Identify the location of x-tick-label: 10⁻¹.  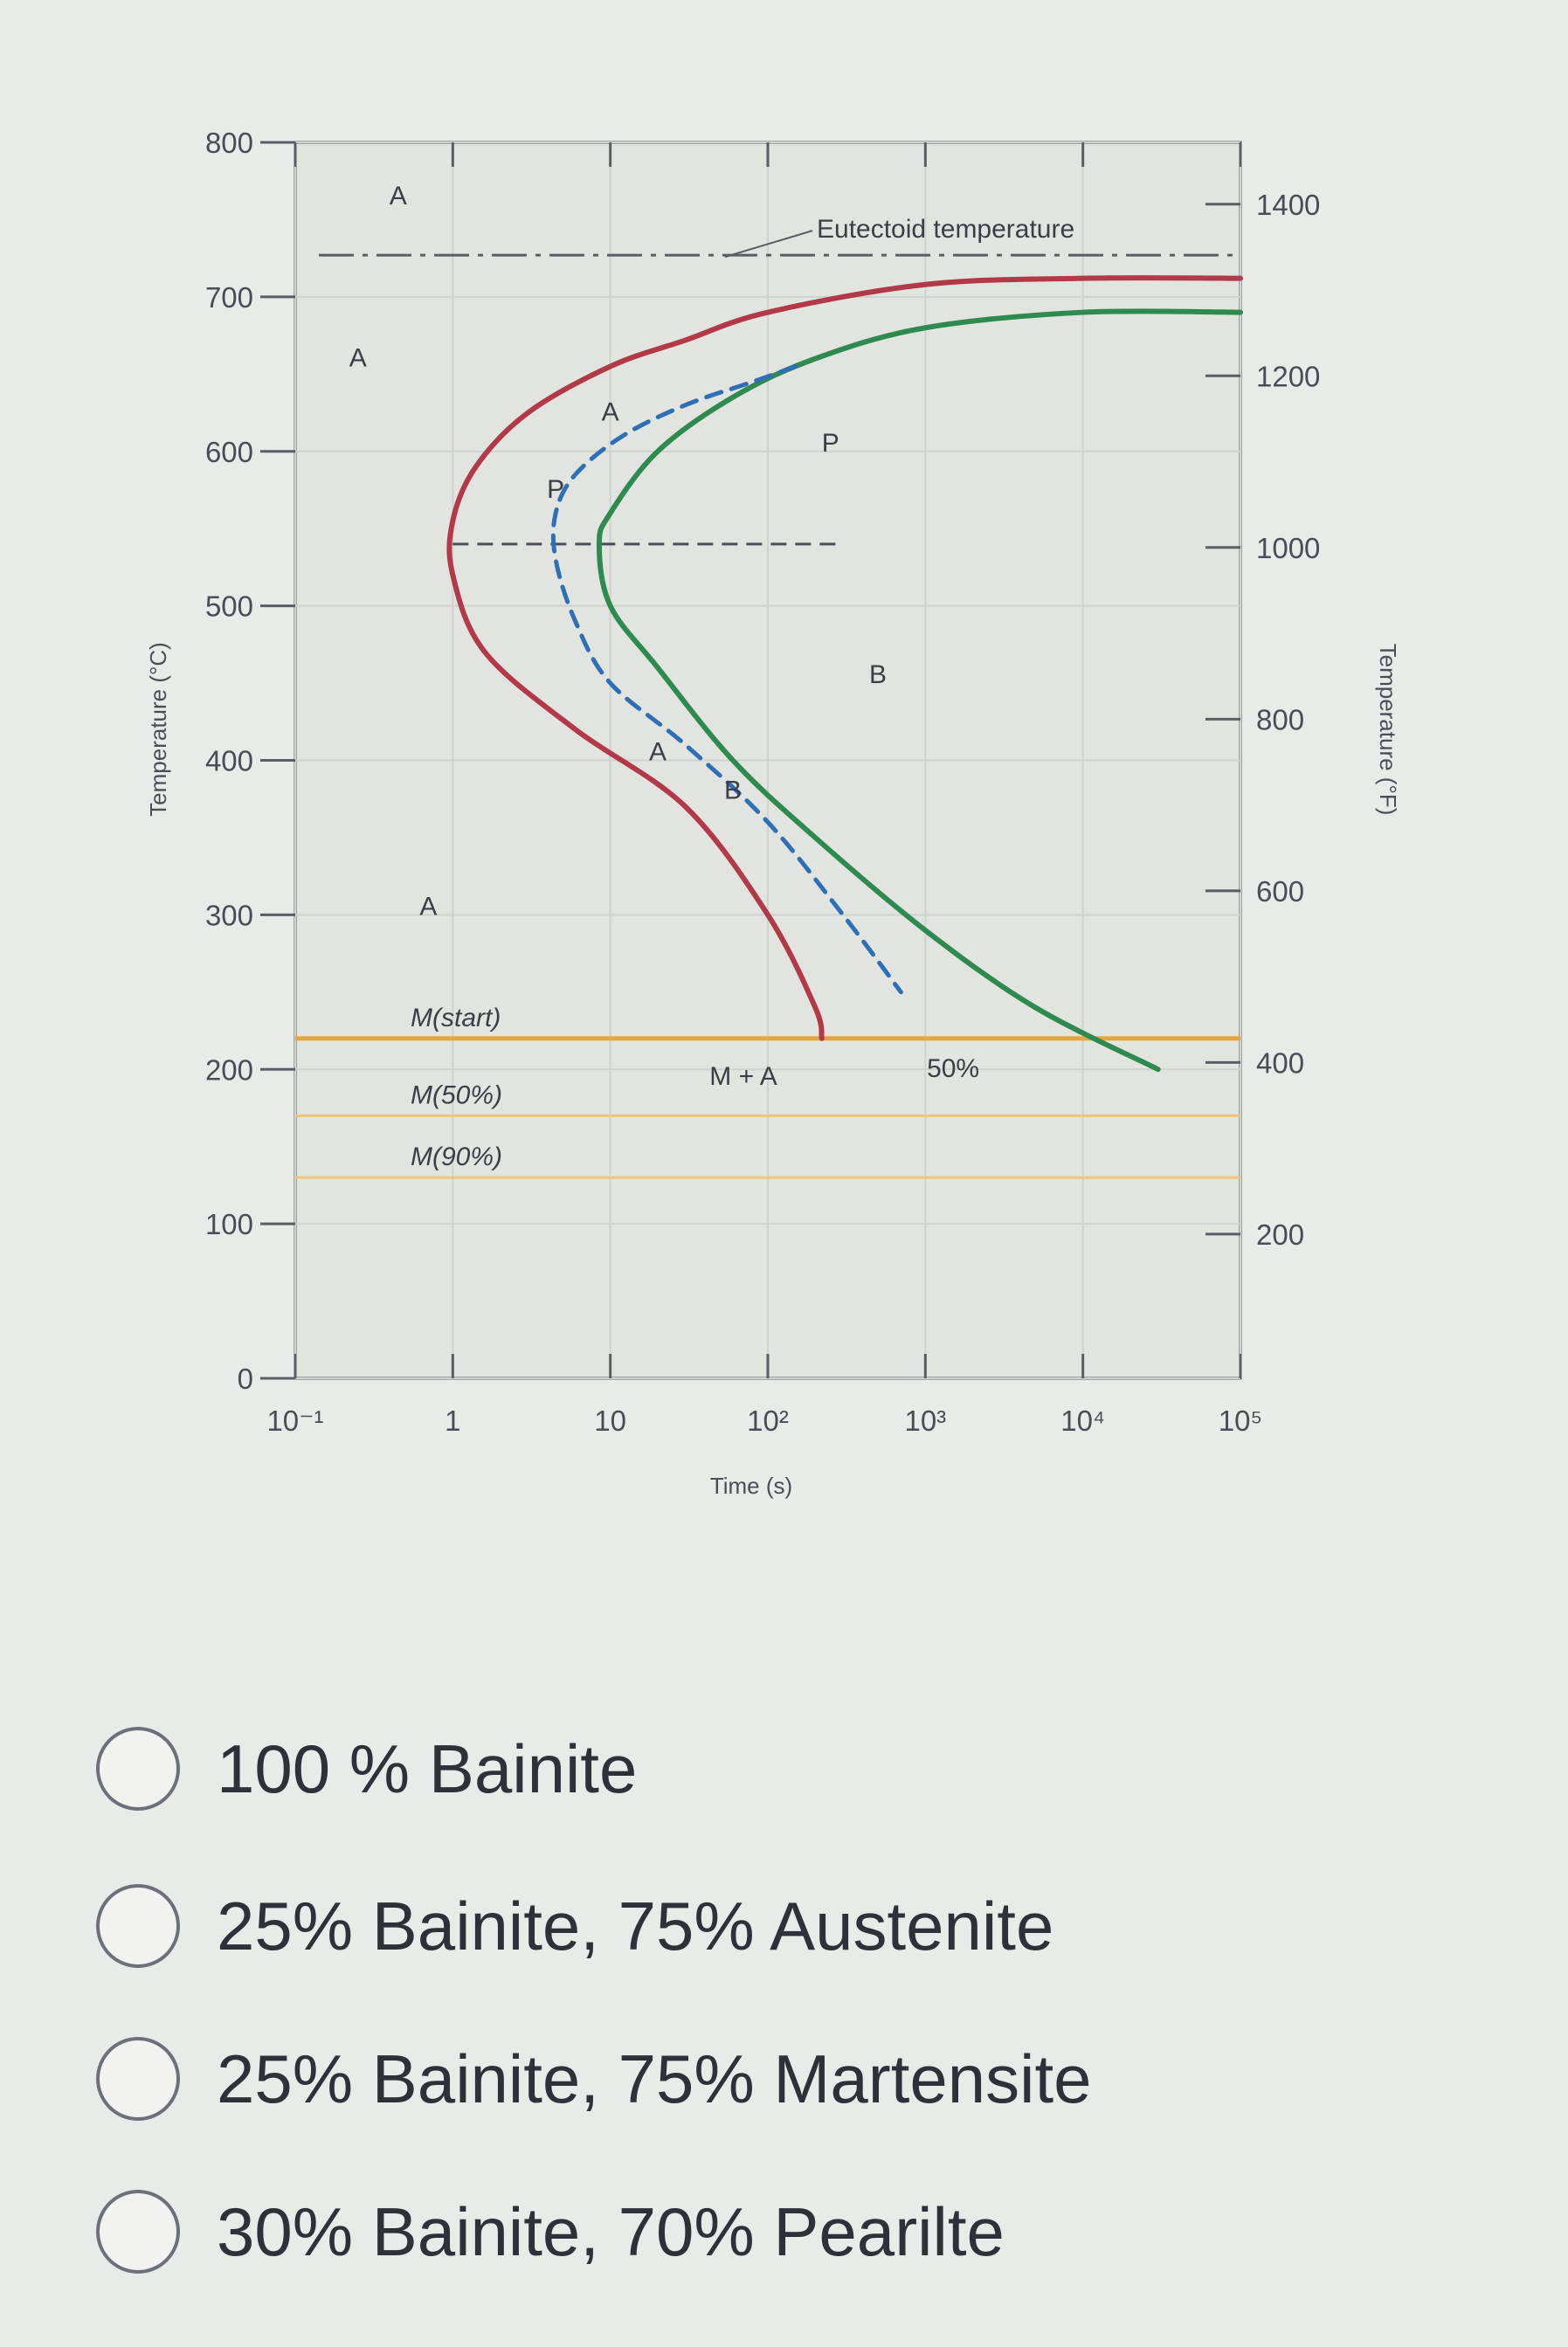
(294, 1421).